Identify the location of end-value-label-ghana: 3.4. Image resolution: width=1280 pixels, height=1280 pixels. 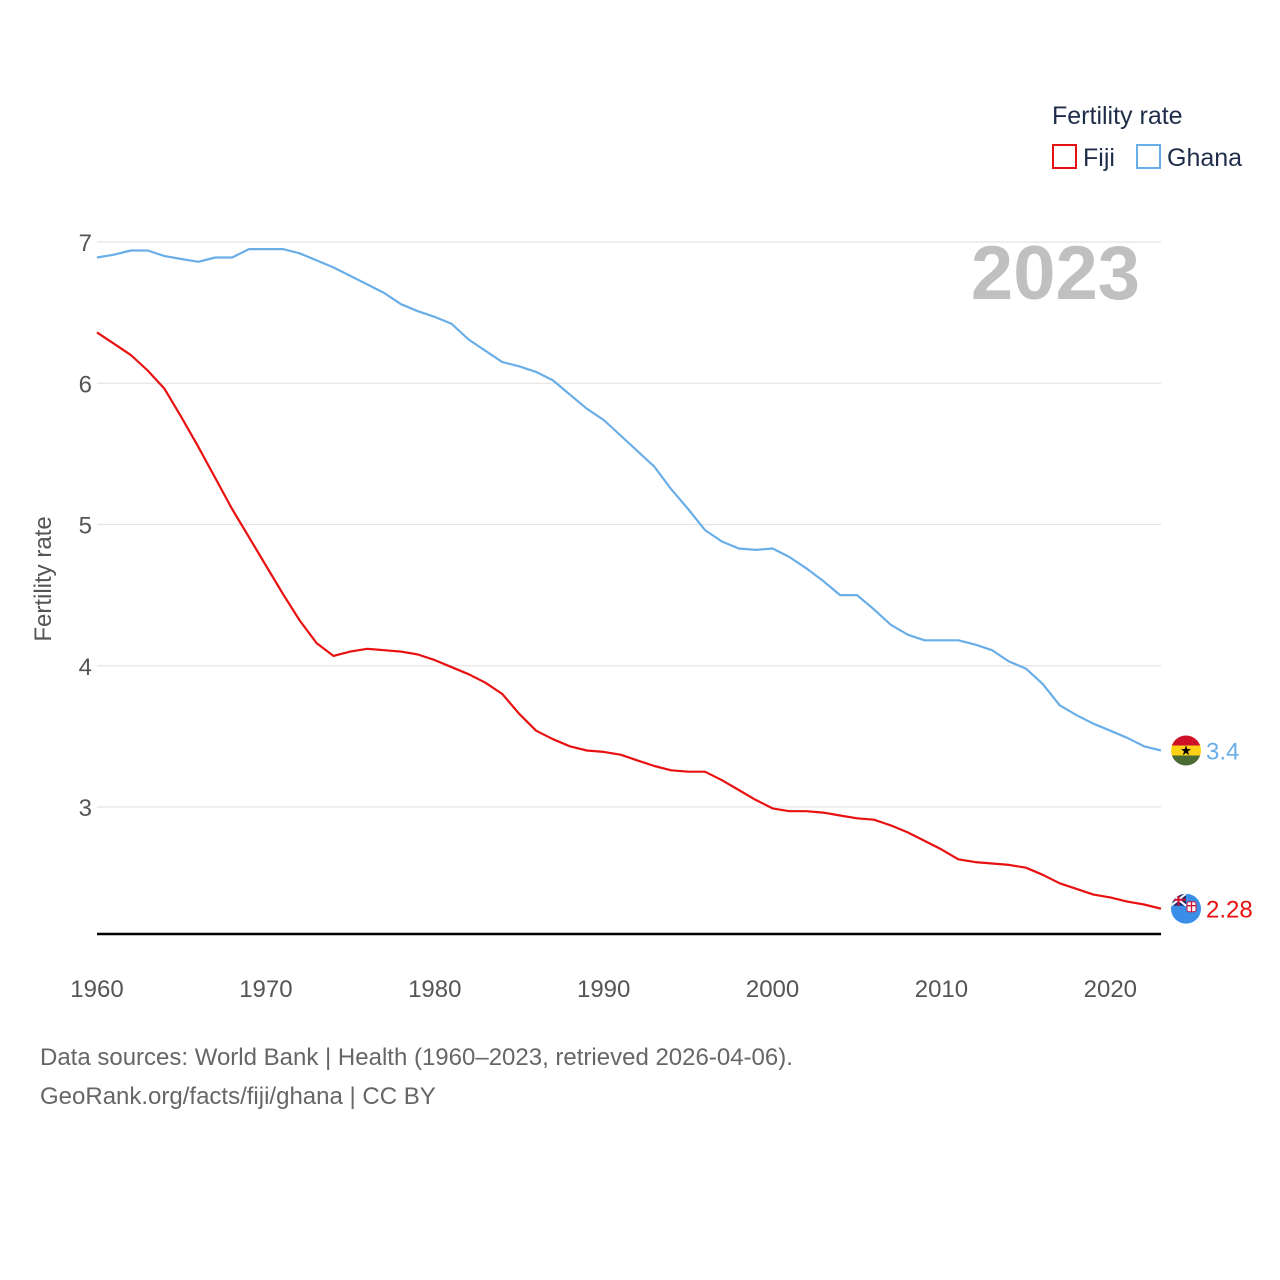
(1222, 752).